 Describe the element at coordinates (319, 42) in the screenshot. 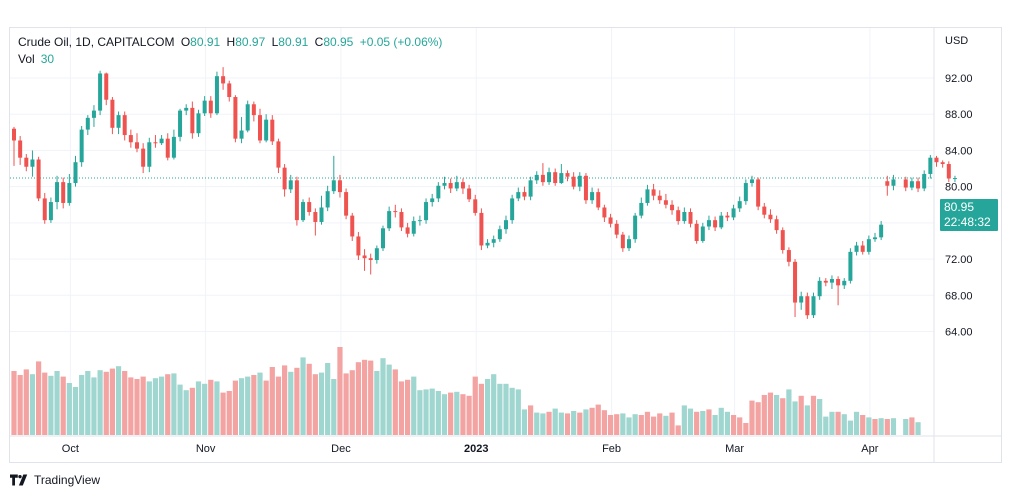

I see `close-label: C` at that location.